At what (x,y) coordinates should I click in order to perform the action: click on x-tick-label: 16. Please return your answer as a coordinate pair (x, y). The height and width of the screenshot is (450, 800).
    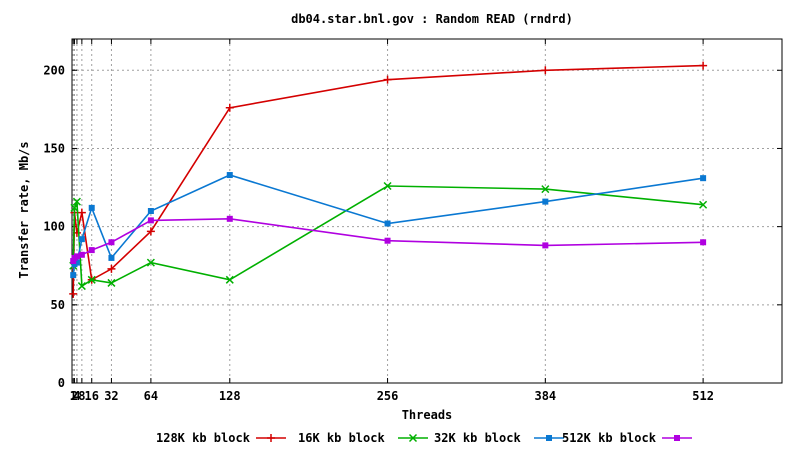
    Looking at the image, I should click on (91, 396).